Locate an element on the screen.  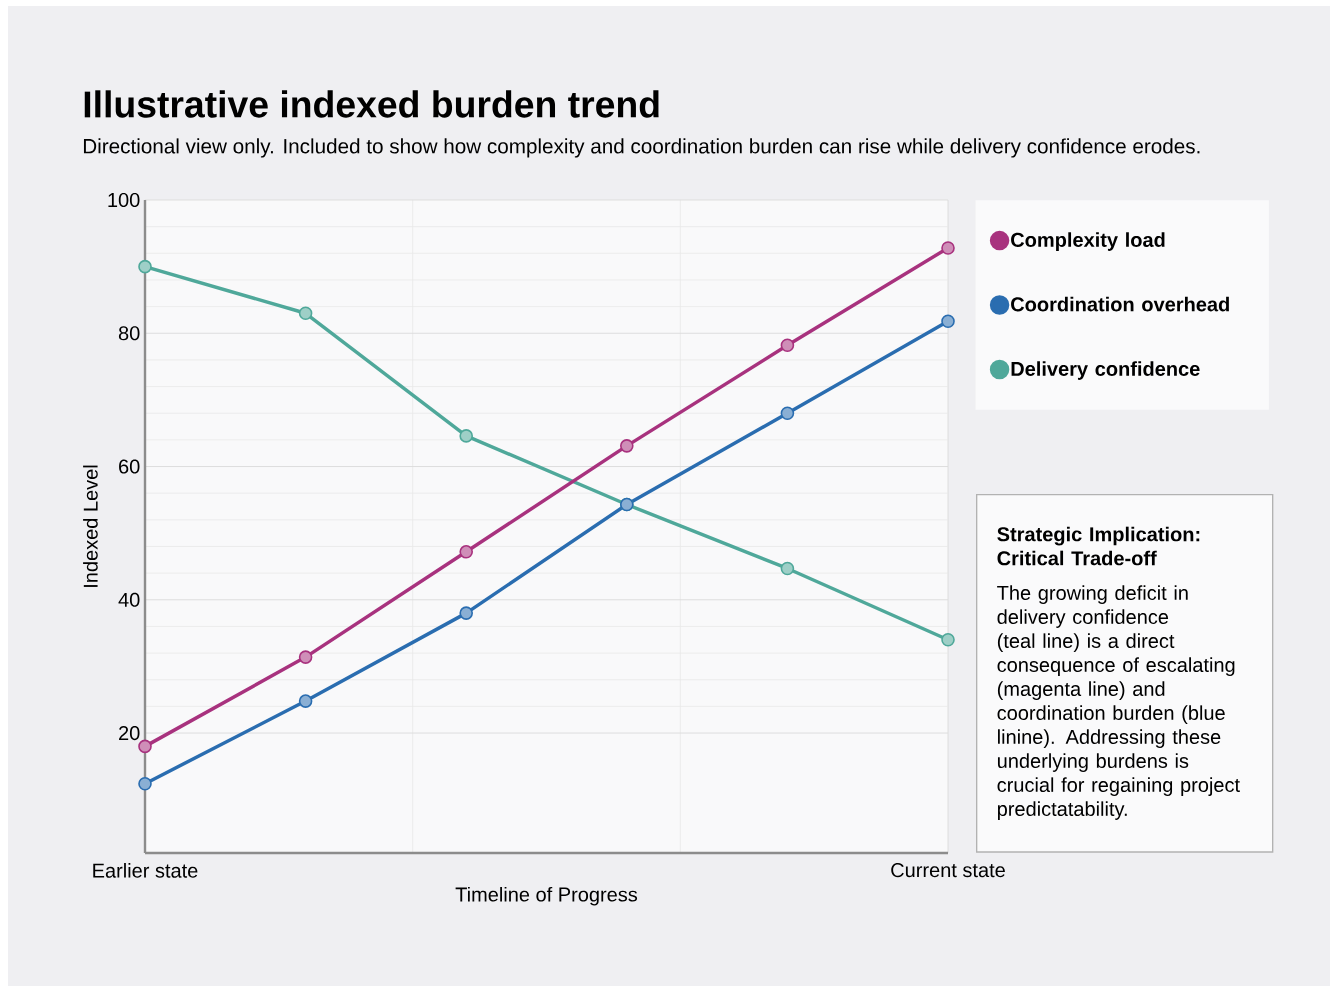
x-tick-label: Earlier state is located at coordinates (145, 870).